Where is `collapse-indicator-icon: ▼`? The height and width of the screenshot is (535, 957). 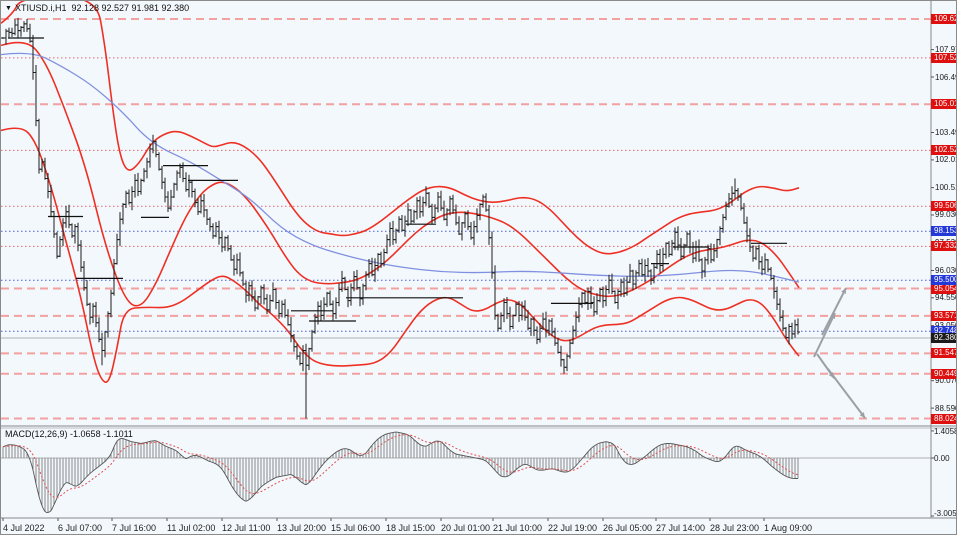 collapse-indicator-icon: ▼ is located at coordinates (8, 8).